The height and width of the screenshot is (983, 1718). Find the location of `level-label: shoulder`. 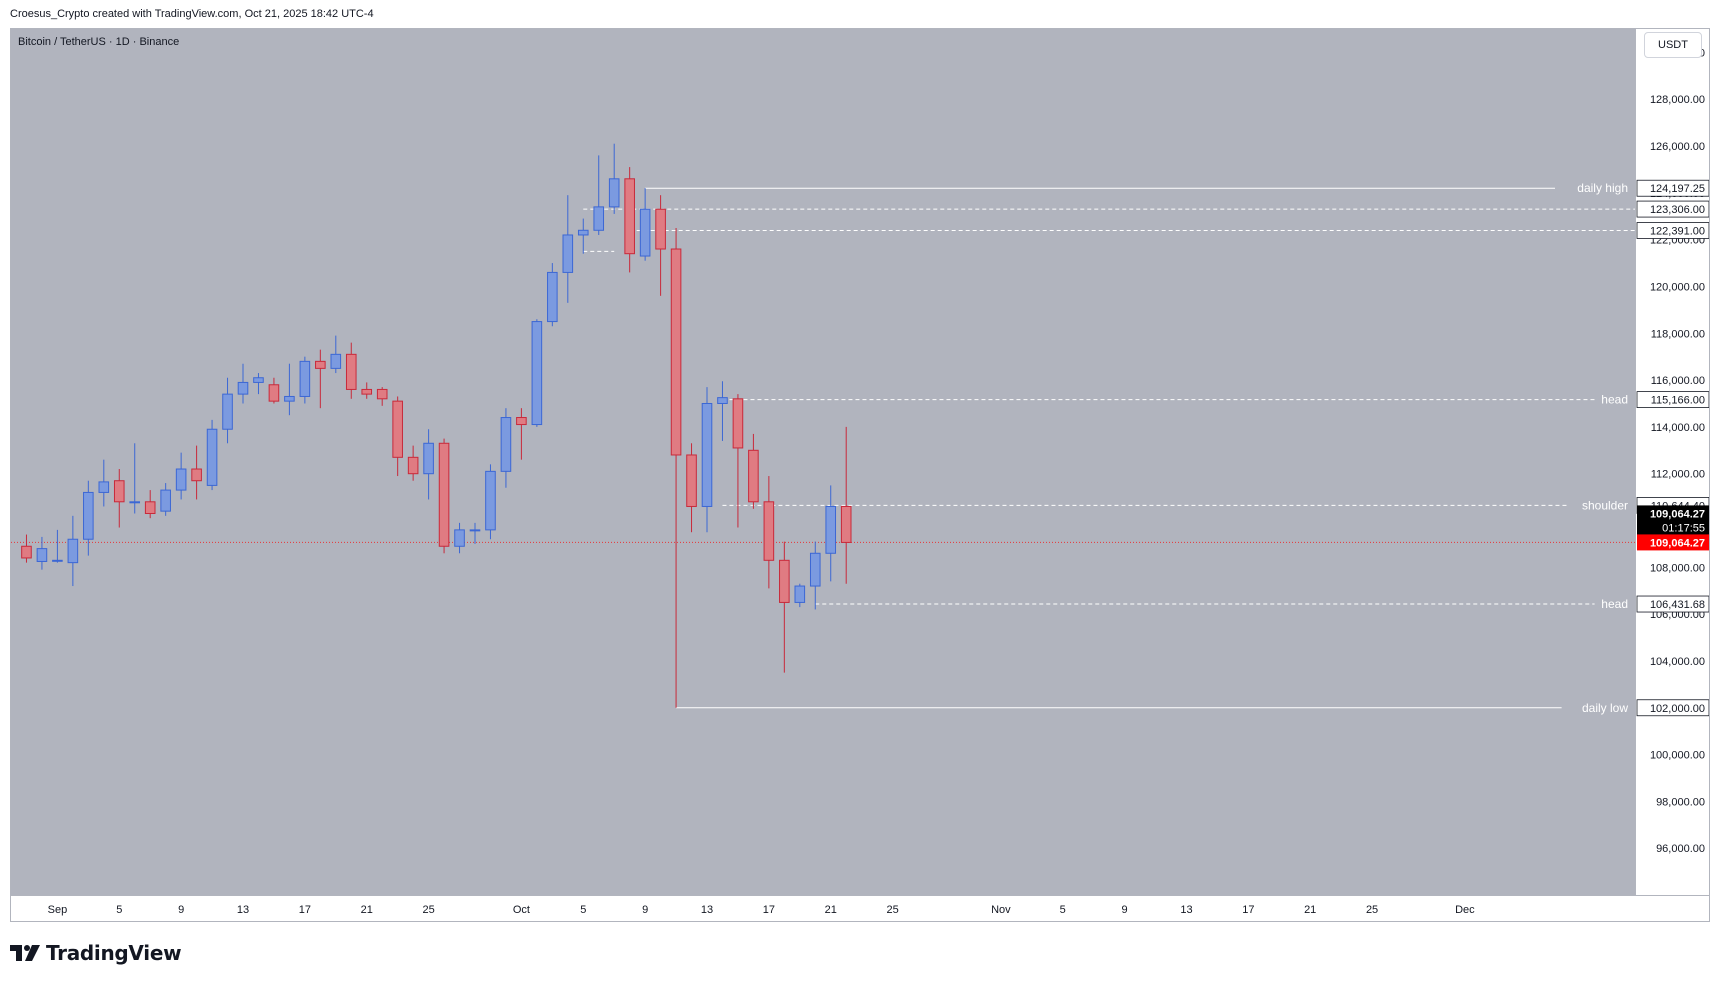

level-label: shoulder is located at coordinates (1605, 505).